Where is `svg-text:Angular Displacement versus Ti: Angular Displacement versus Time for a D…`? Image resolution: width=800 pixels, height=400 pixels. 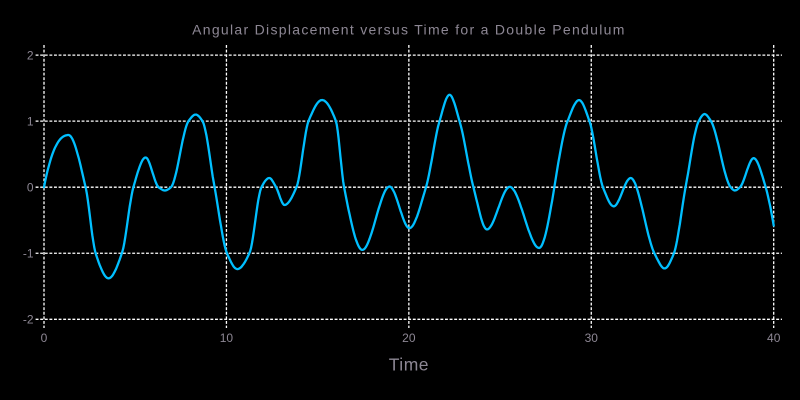 svg-text:Angular Displacement versus Ti: Angular Displacement versus Time for a D… is located at coordinates (409, 30).